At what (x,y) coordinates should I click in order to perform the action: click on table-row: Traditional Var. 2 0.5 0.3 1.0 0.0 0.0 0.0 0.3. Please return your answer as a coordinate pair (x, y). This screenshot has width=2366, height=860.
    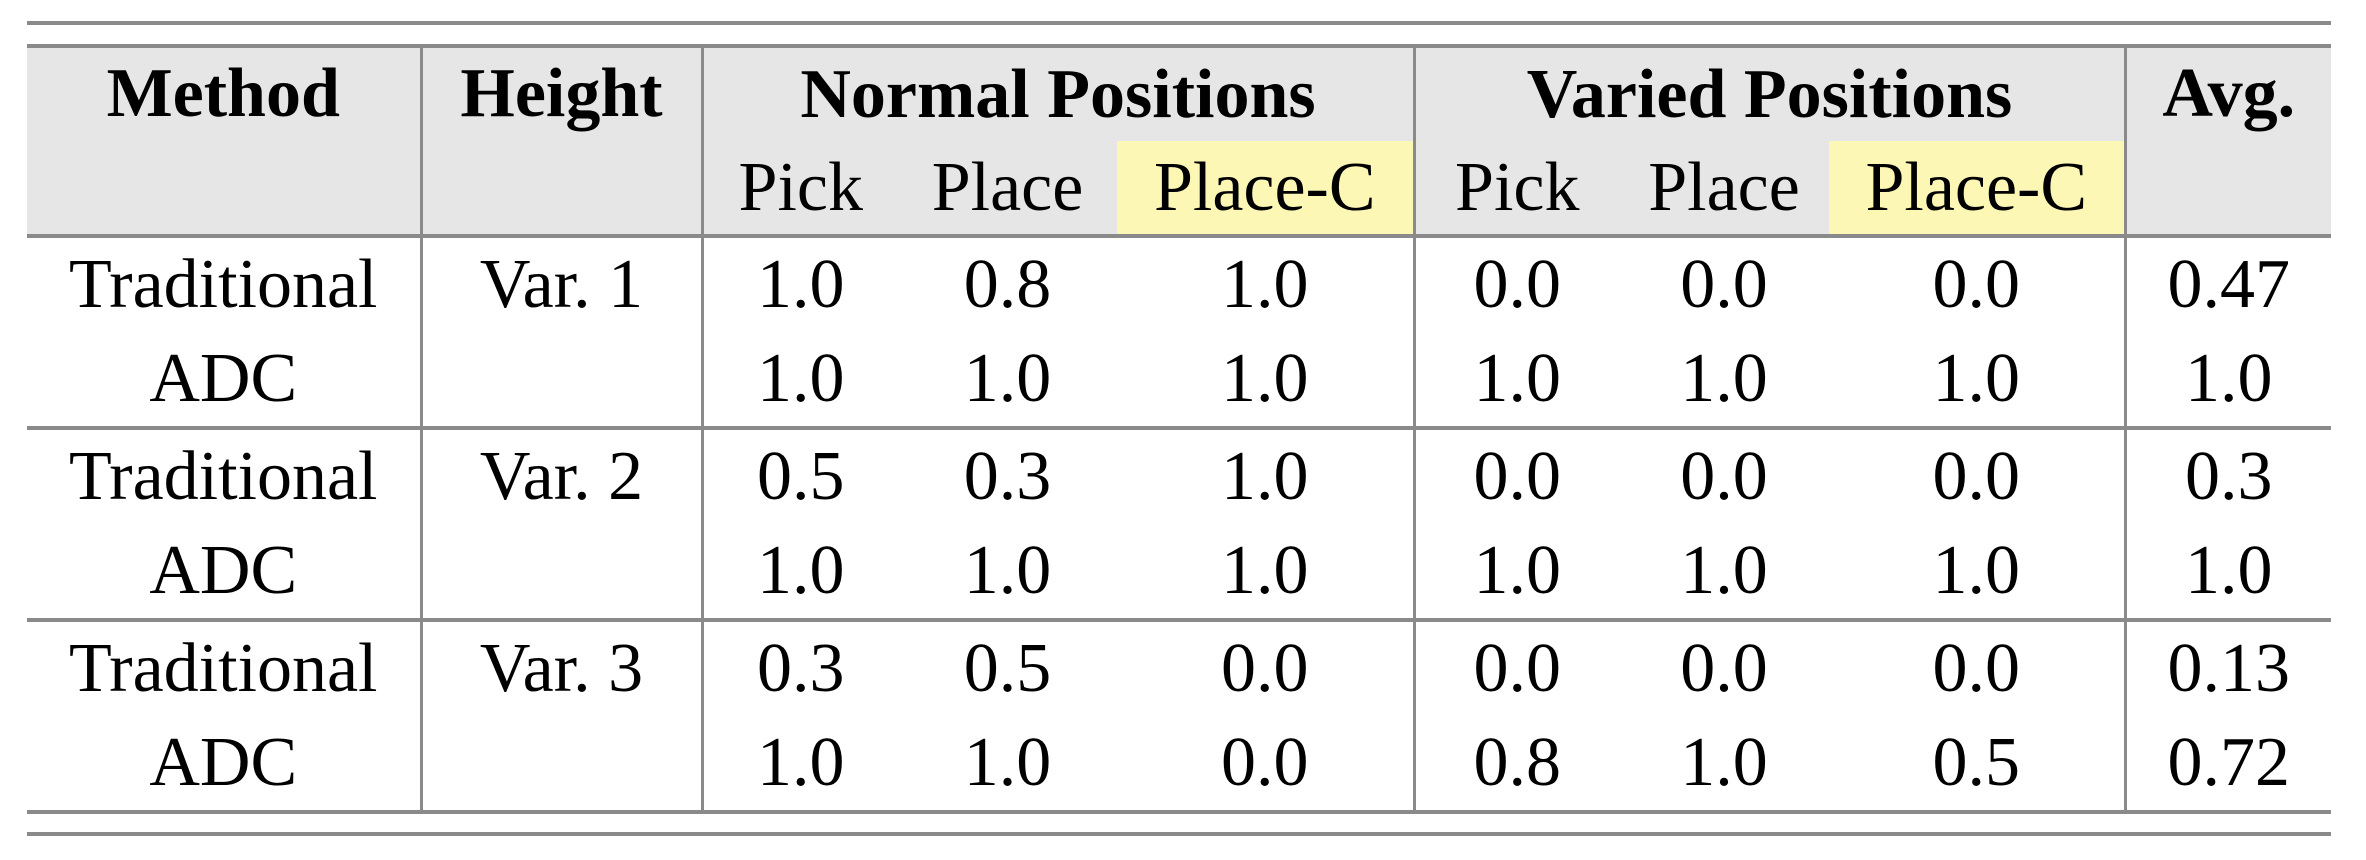
    Looking at the image, I should click on (1179, 475).